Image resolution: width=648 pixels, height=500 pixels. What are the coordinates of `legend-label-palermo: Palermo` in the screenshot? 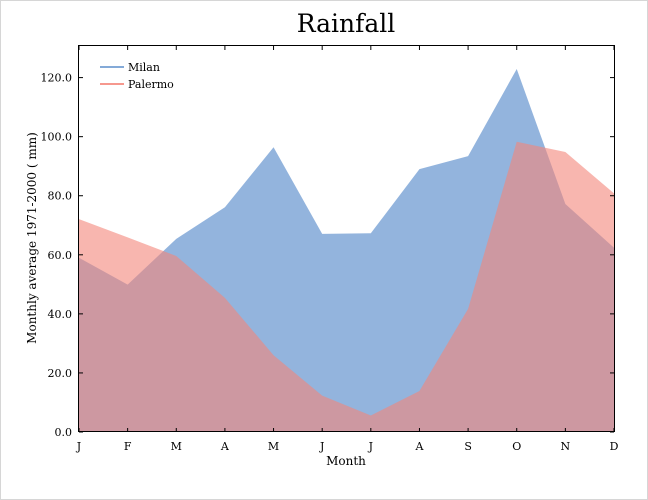 It's located at (151, 84).